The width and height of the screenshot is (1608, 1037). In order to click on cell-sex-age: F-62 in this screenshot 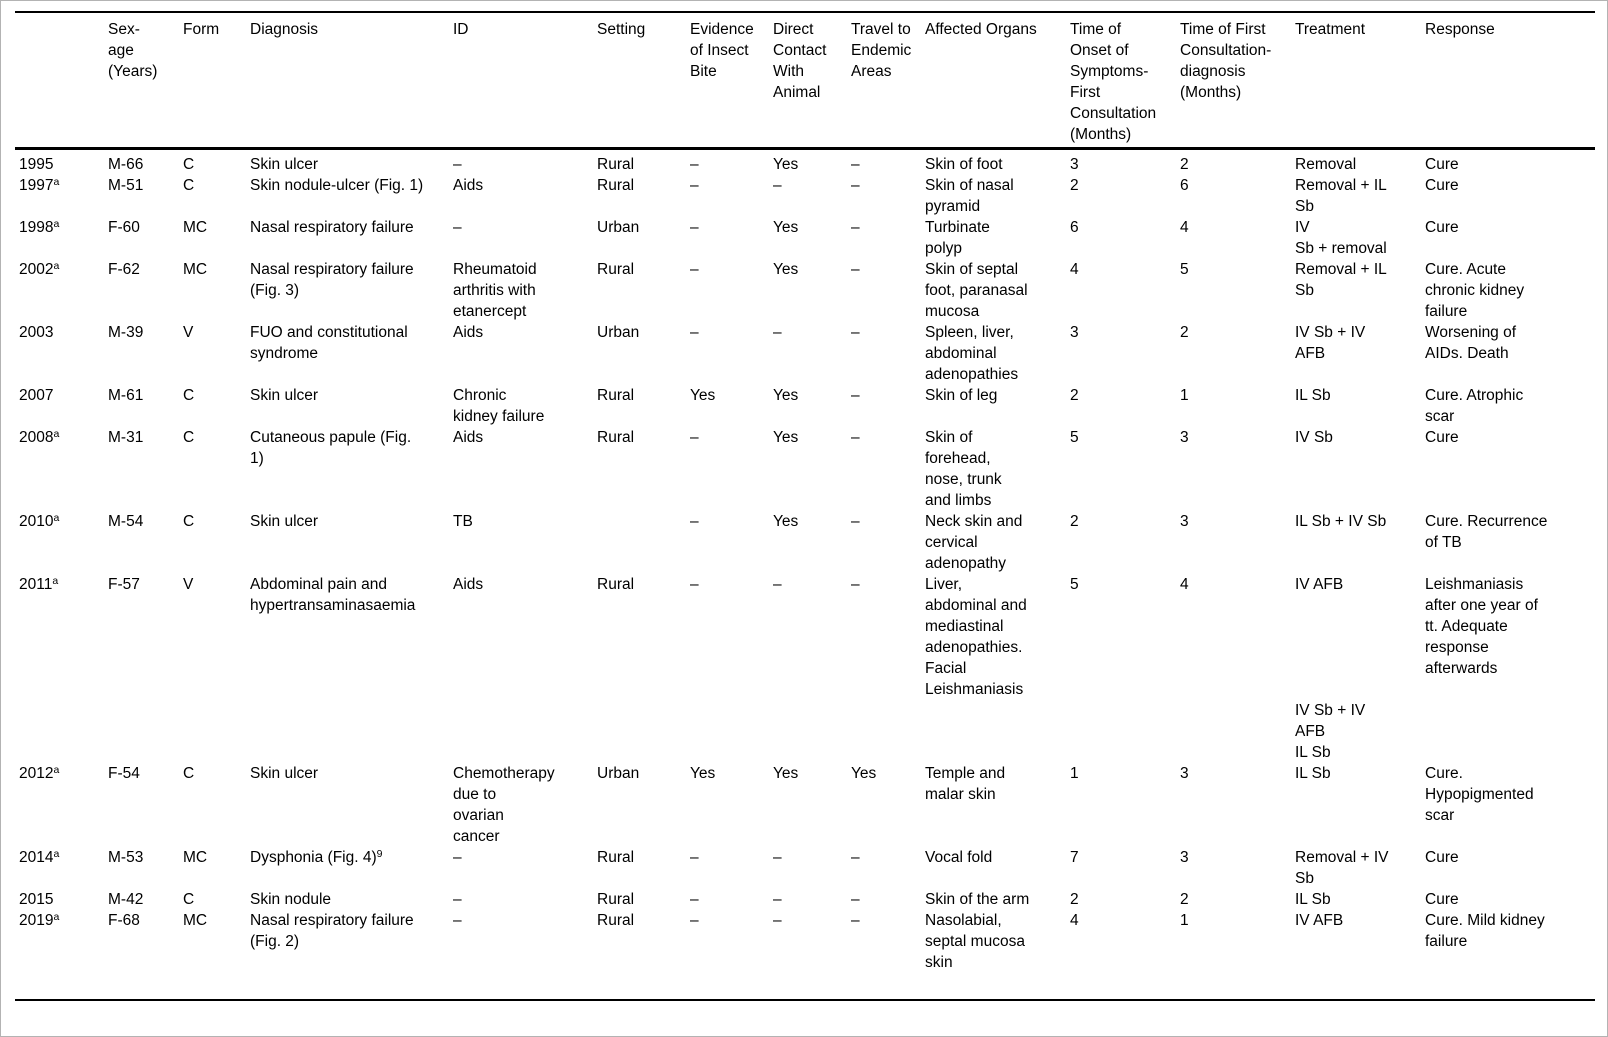, I will do `click(124, 269)`.